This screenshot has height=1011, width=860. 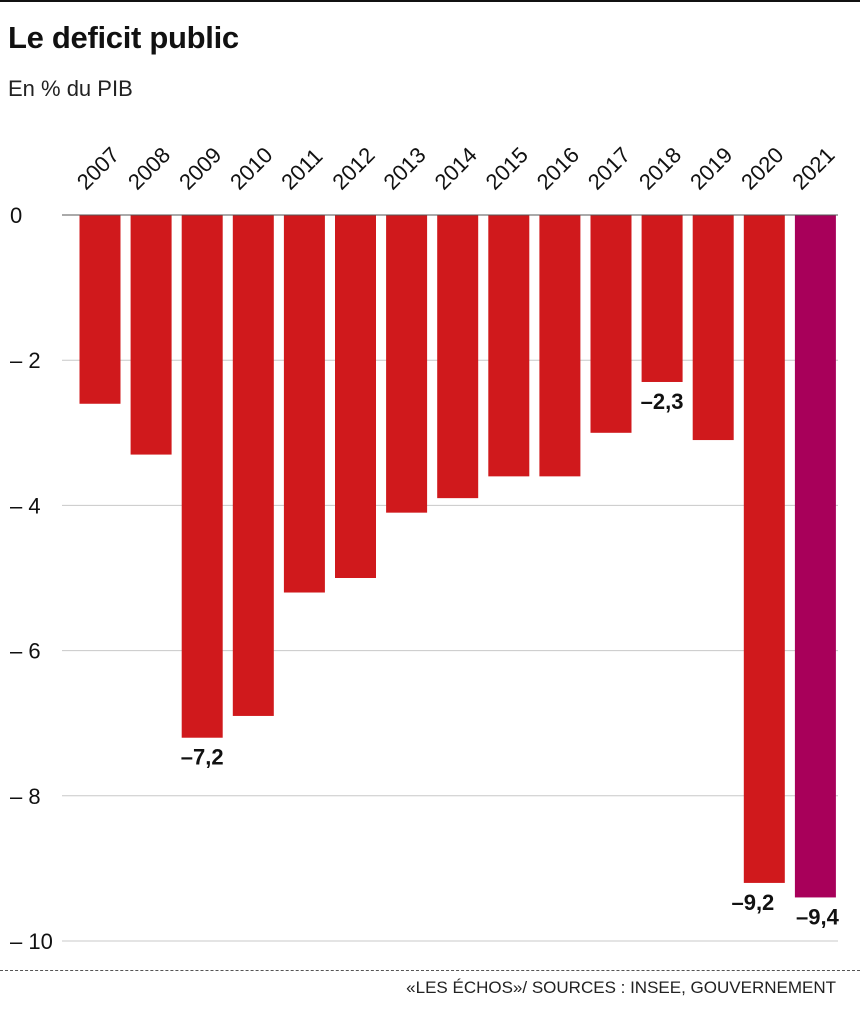 I want to click on data-label: –2,3, so click(x=662, y=401).